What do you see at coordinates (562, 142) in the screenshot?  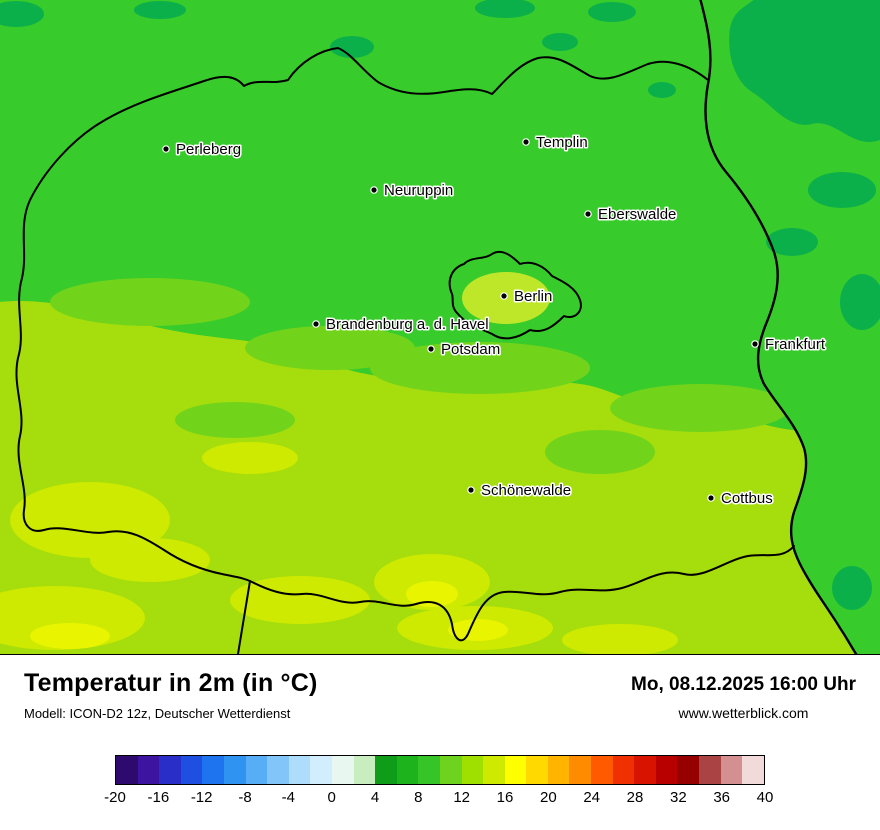 I see `city-label: Templin` at bounding box center [562, 142].